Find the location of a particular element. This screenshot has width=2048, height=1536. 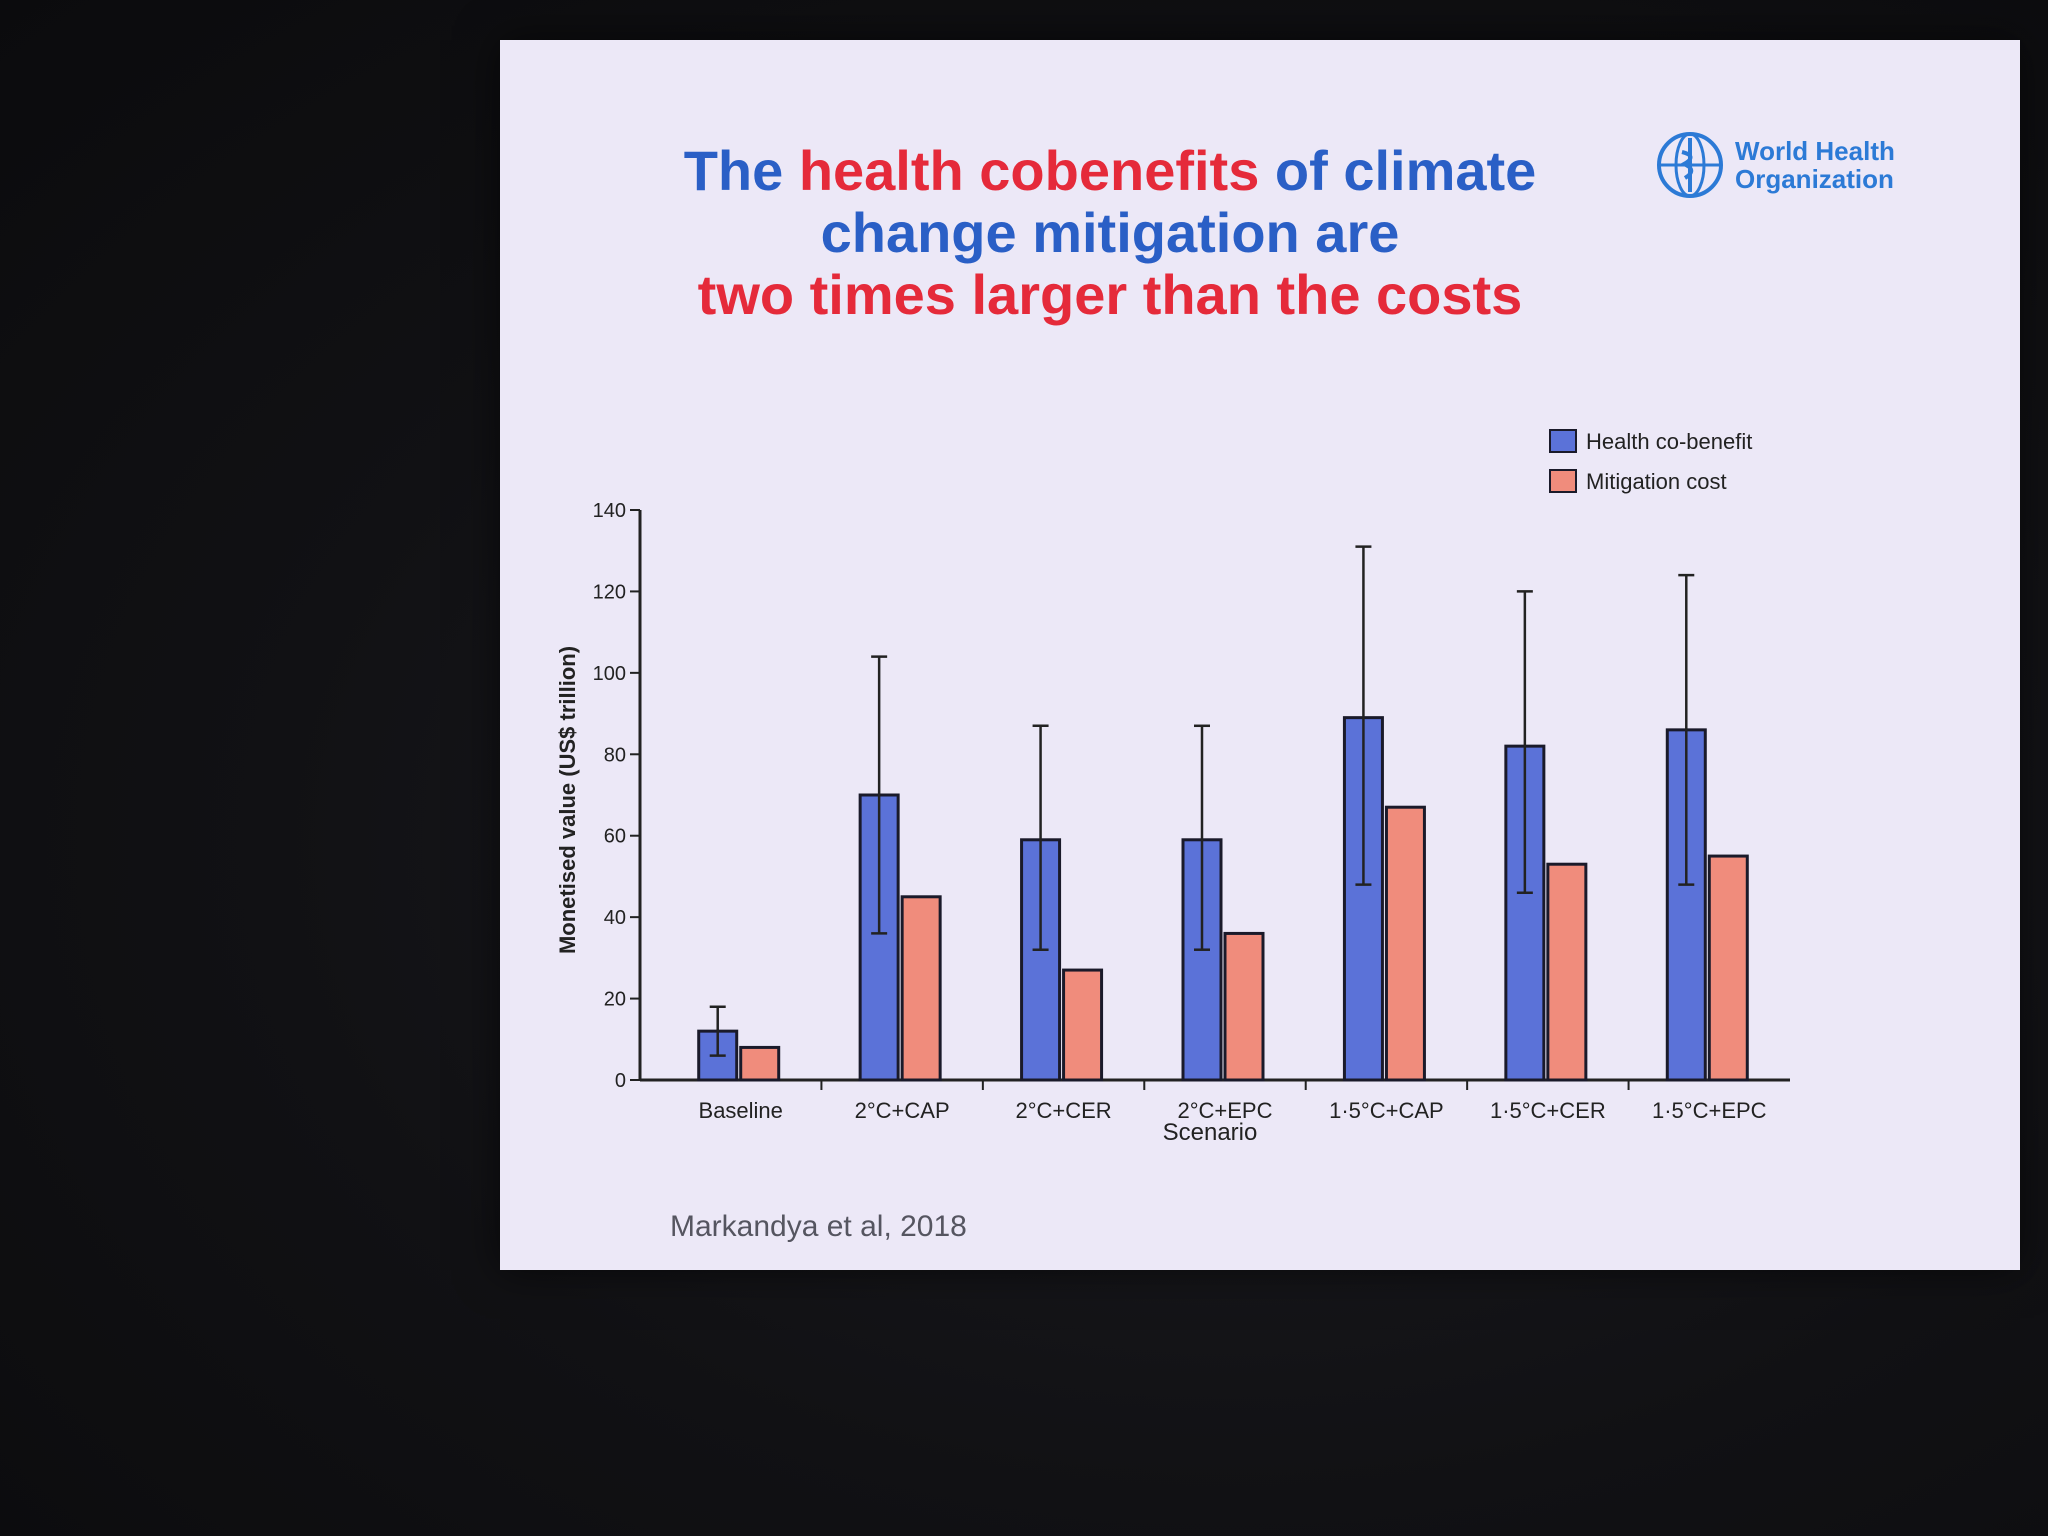

y-tick-label: 140 is located at coordinates (609, 511).